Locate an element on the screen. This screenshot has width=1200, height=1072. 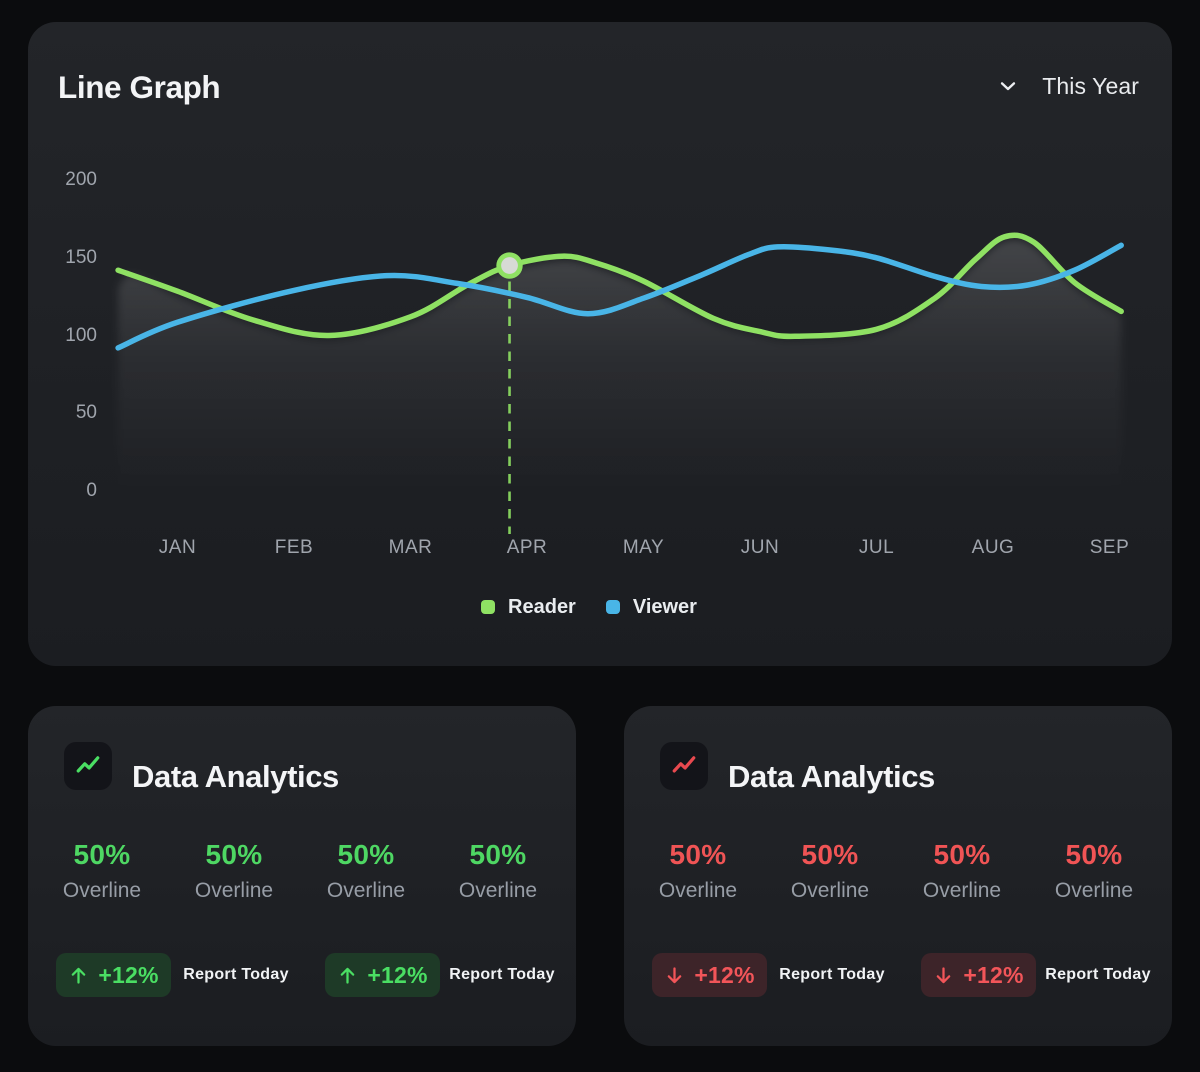
highlight-marker-core is located at coordinates (509, 265).